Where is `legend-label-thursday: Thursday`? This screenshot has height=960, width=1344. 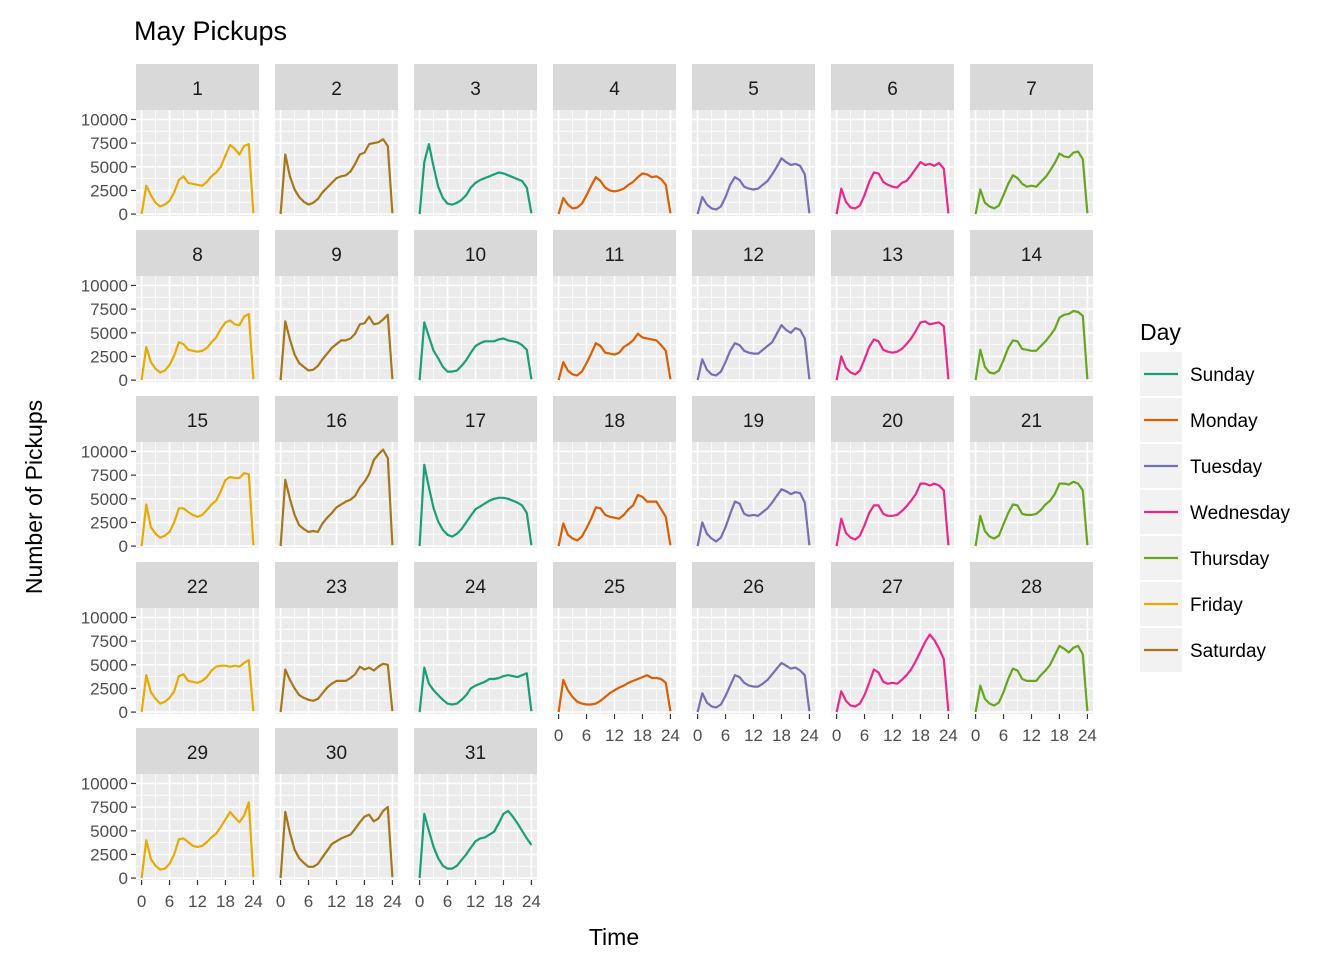 legend-label-thursday: Thursday is located at coordinates (1230, 559).